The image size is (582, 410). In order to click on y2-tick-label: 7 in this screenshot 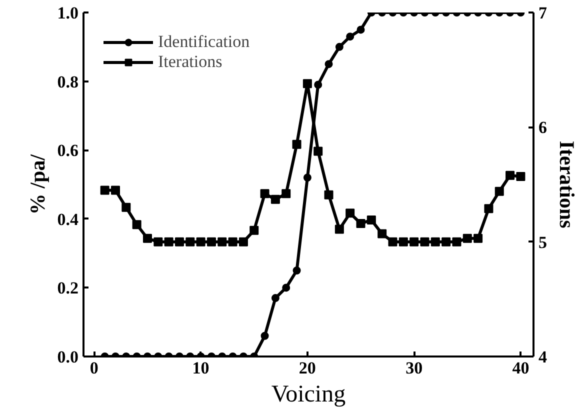, I will do `click(543, 13)`.